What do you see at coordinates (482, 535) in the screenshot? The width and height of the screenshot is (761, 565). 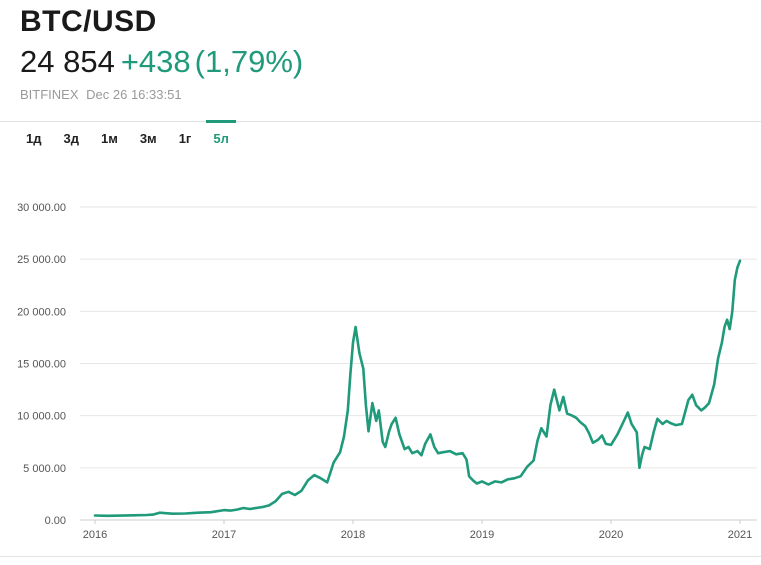 I see `x-tick-label: 2019` at bounding box center [482, 535].